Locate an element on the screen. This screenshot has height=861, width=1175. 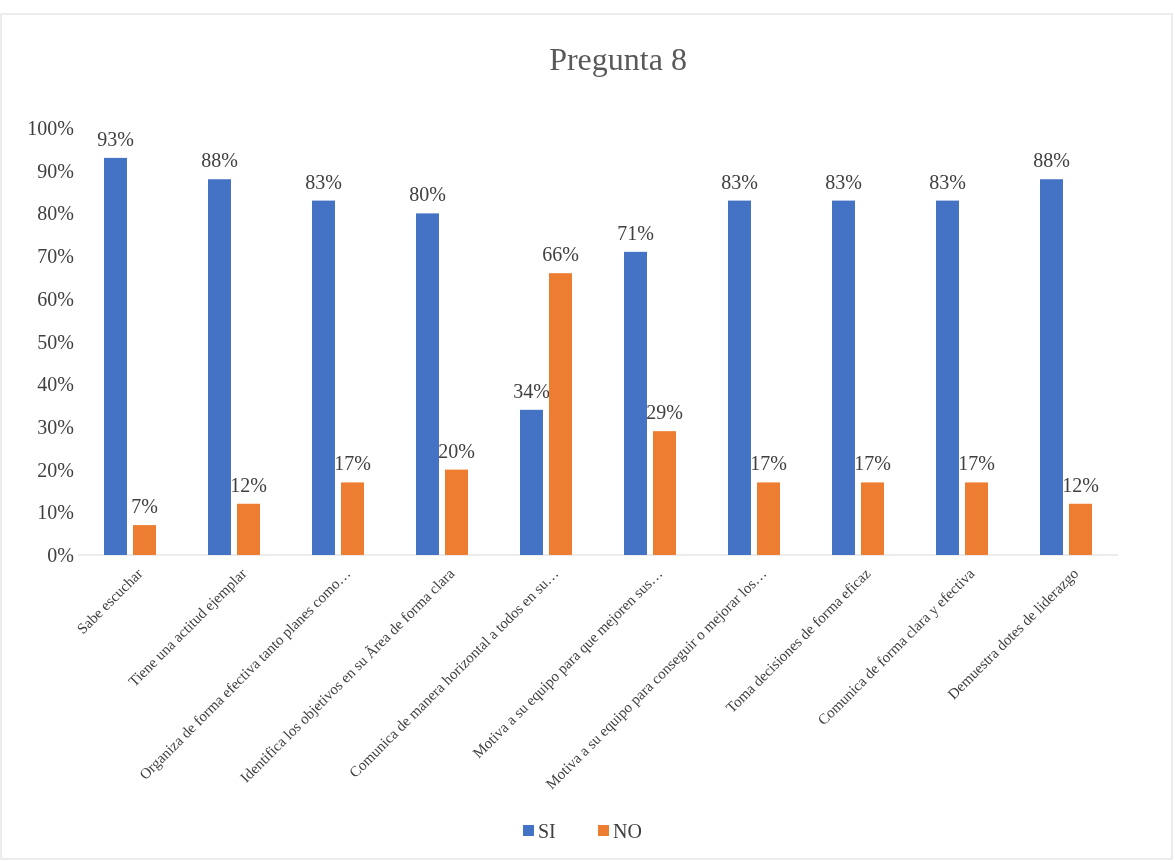
chart-title: Pregunta 8 is located at coordinates (618, 59).